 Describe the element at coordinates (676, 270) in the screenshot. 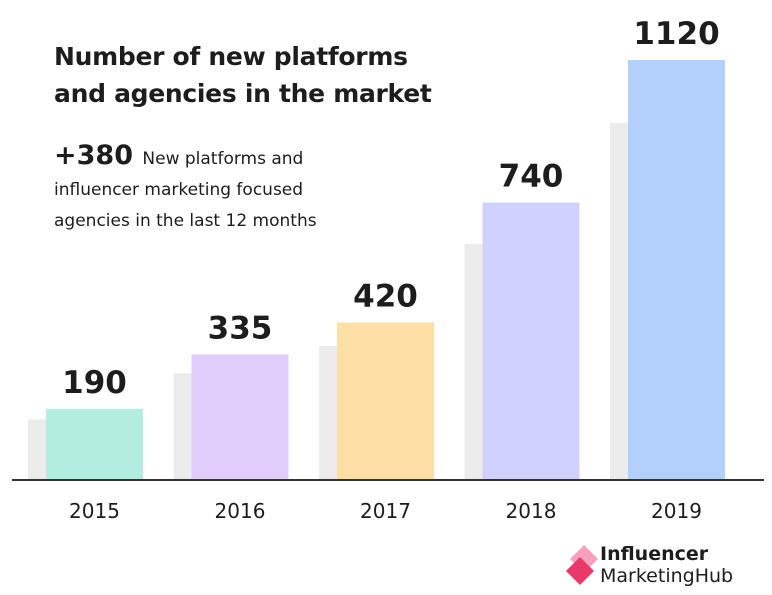

I see `bar-2019` at that location.